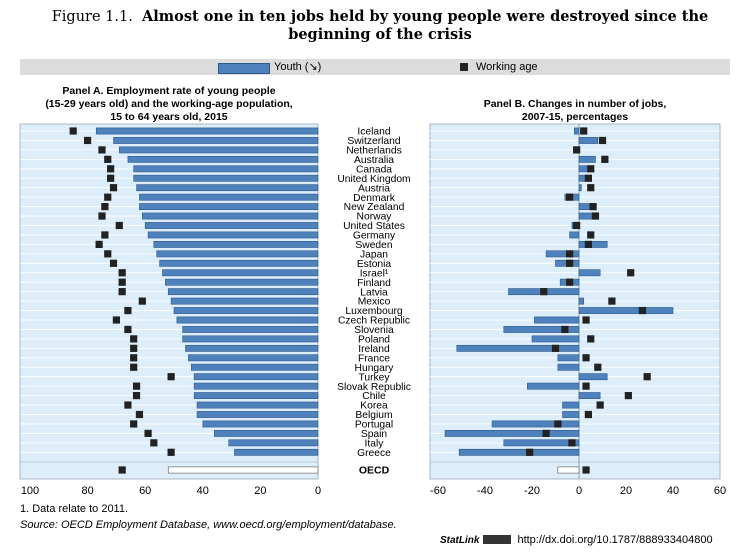 Image resolution: width=750 pixels, height=559 pixels. Describe the element at coordinates (615, 540) in the screenshot. I see `statlink-url: http://dx.doi.org/10.1787/888933404800` at that location.